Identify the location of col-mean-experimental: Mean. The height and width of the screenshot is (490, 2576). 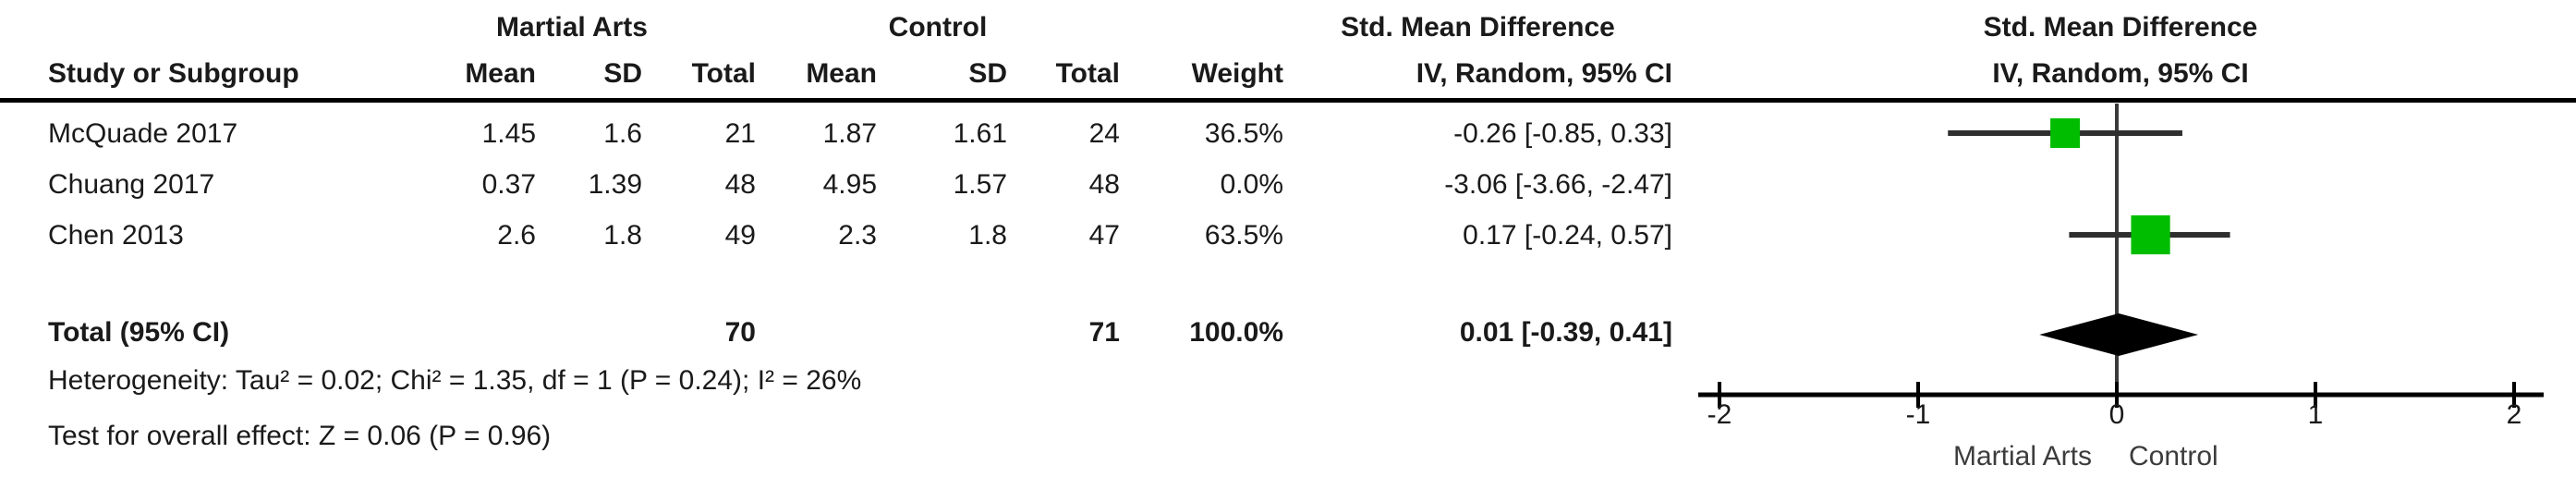
(500, 73).